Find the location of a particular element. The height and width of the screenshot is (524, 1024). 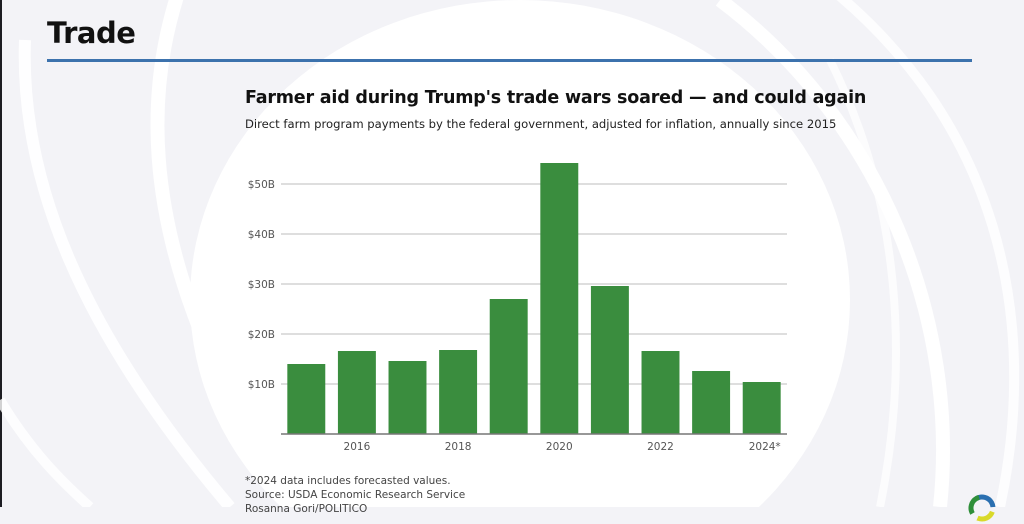

footnote-forecast: *2024 data includes forecasted values. is located at coordinates (348, 481).